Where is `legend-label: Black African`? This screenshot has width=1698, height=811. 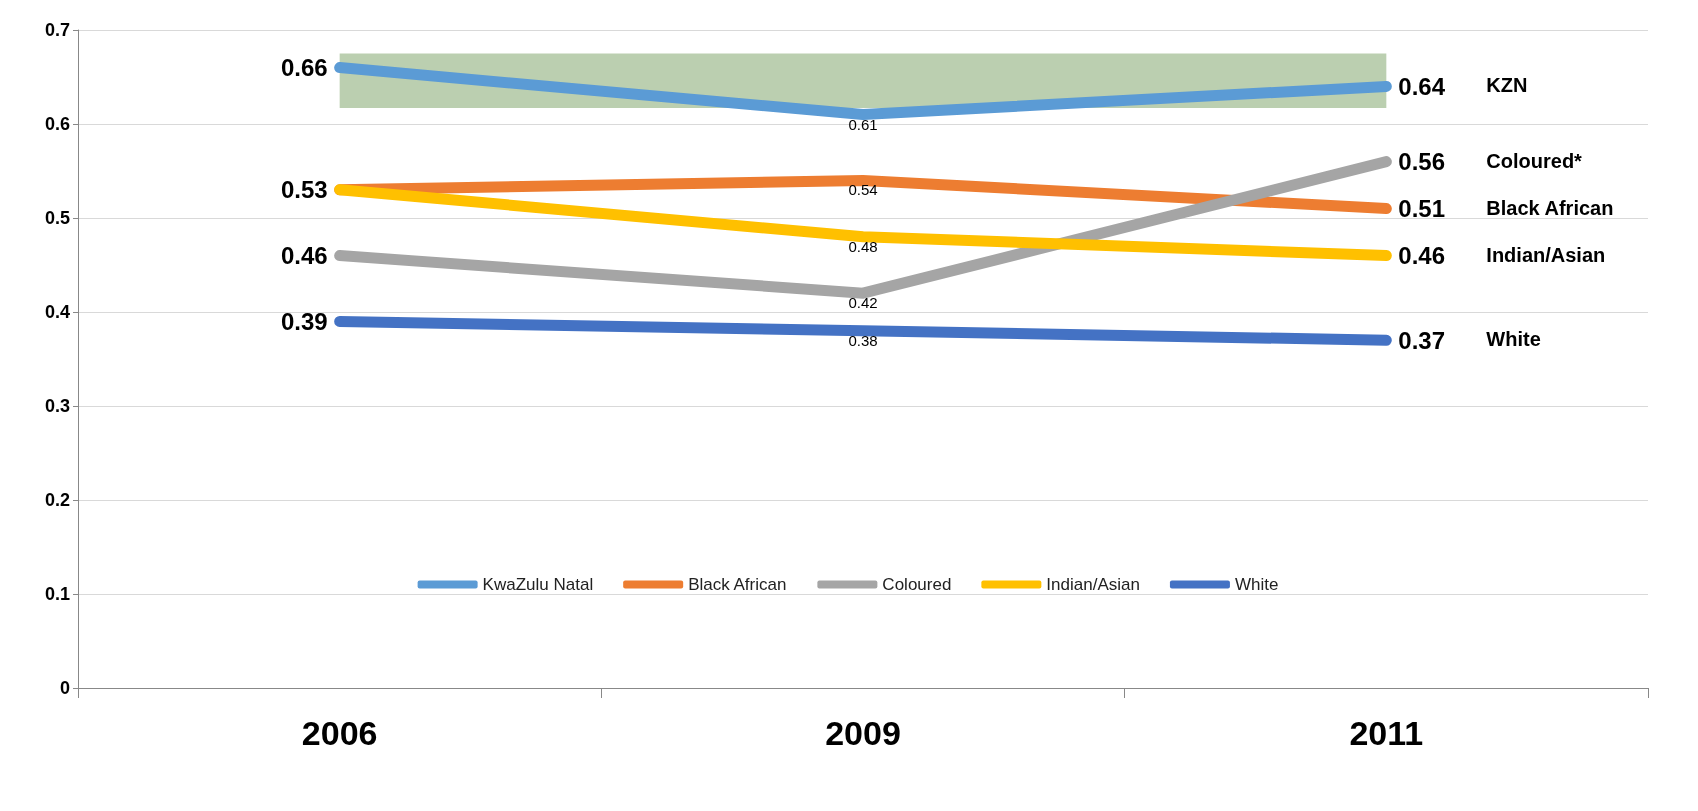 legend-label: Black African is located at coordinates (737, 584).